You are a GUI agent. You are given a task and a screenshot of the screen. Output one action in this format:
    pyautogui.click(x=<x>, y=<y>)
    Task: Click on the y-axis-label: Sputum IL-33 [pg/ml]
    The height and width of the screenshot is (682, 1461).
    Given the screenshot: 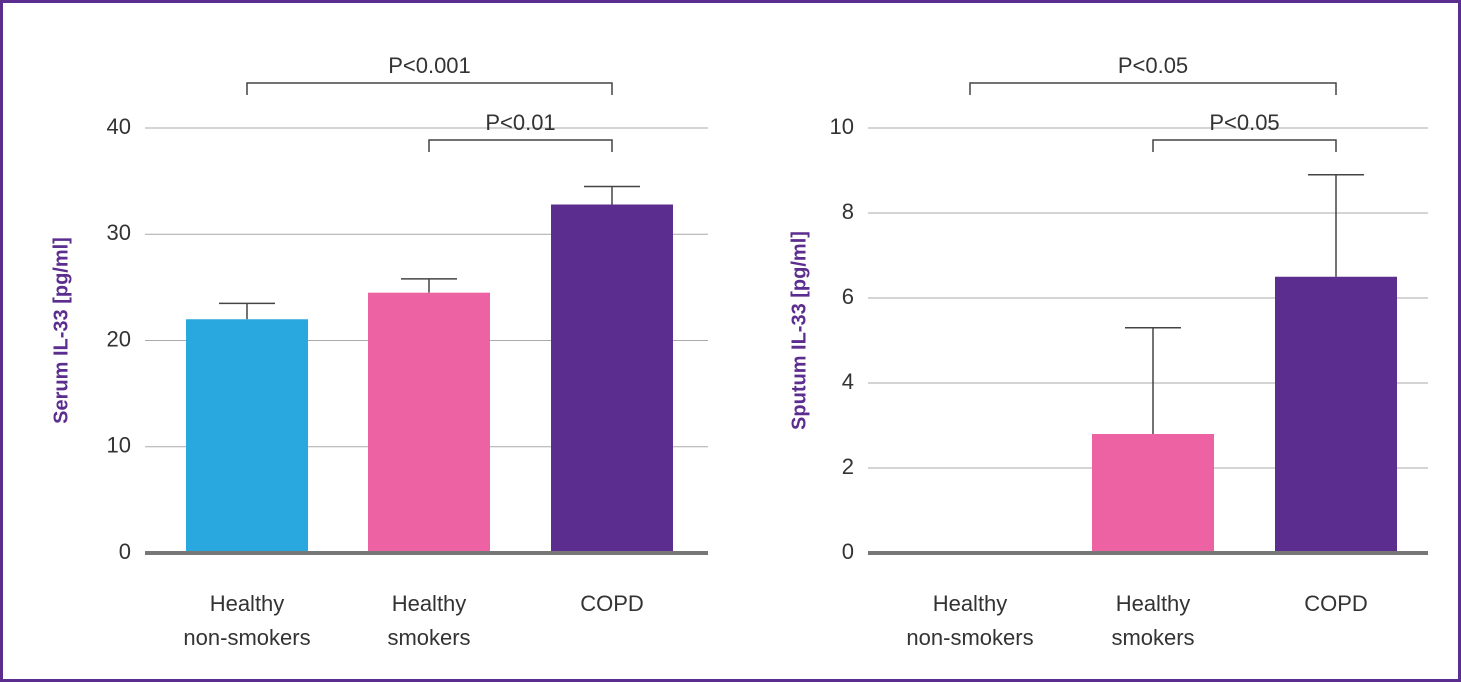 What is the action you would take?
    pyautogui.click(x=799, y=330)
    